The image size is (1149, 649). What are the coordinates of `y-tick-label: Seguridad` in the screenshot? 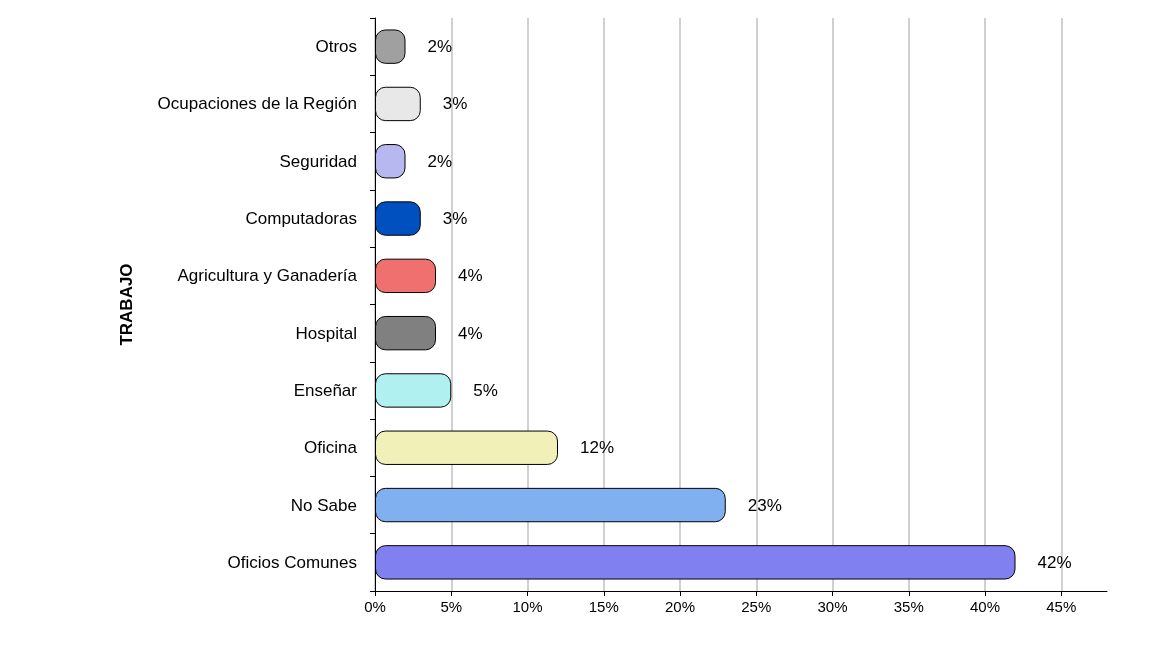 It's located at (318, 161).